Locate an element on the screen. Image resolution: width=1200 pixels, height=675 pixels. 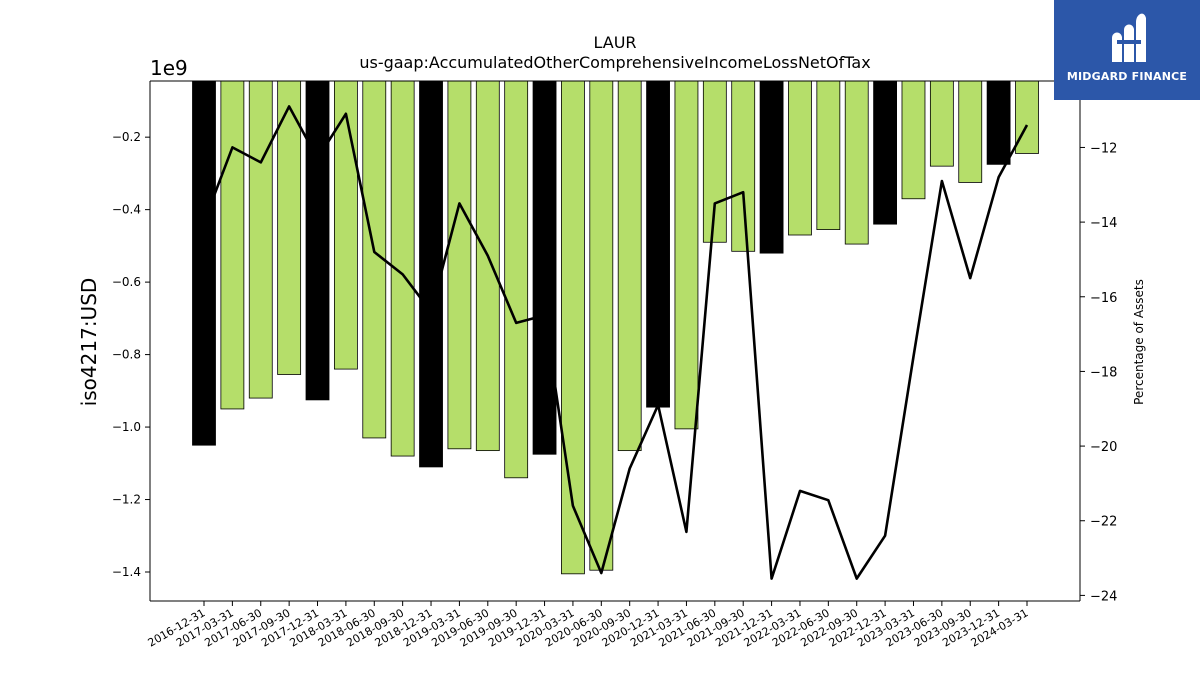
y2-tick-label: −20 is located at coordinates (1103, 447).